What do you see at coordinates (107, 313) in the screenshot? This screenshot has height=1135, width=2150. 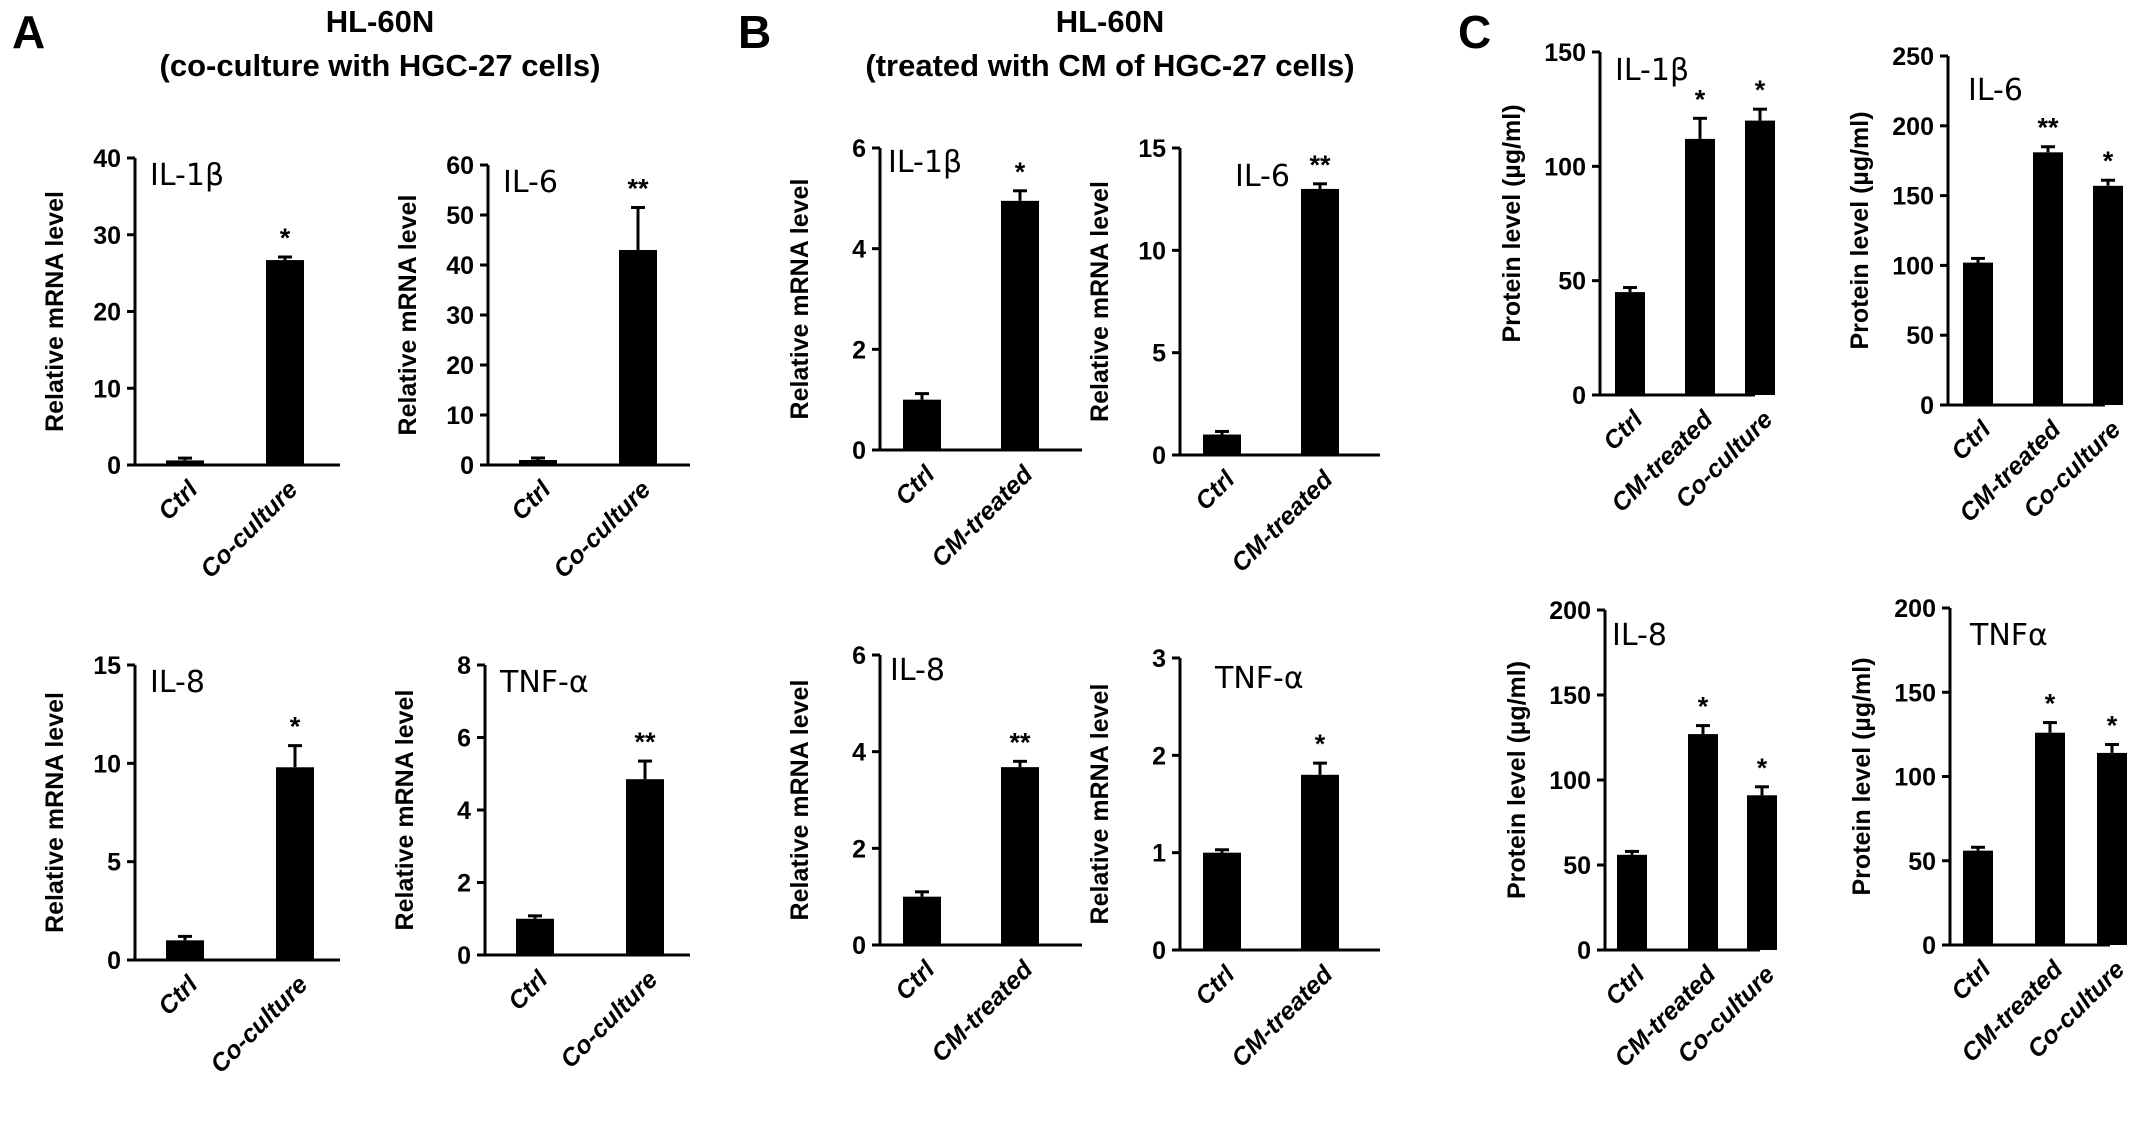 I see `y-tick-label: 20` at bounding box center [107, 313].